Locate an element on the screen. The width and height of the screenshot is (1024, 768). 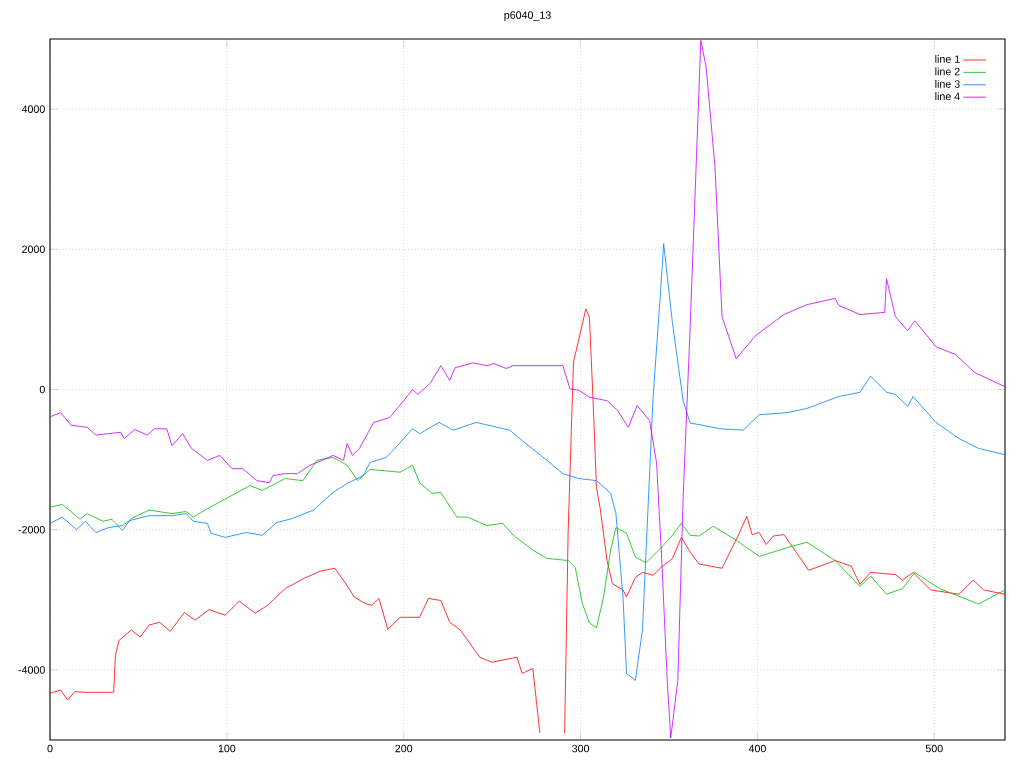
legend-label: line 4 is located at coordinates (947, 96).